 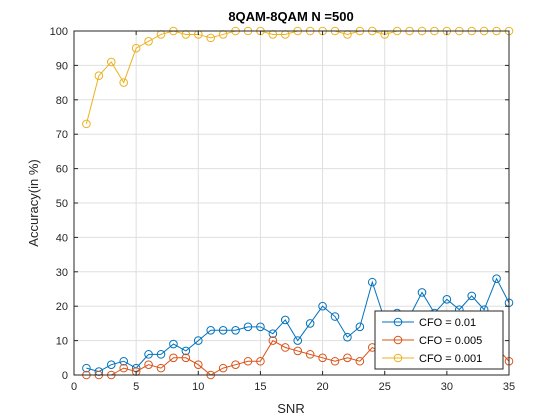 What do you see at coordinates (290, 16) in the screenshot?
I see `chart-title: 8QAM-8QAM N =500` at bounding box center [290, 16].